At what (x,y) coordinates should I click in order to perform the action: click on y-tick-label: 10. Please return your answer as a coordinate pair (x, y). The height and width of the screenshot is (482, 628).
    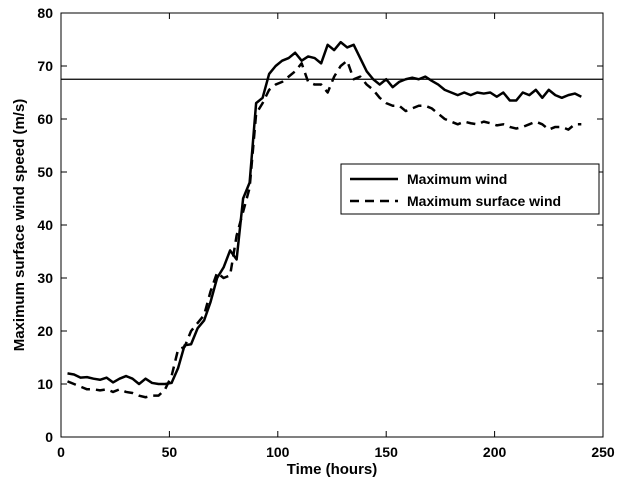
    Looking at the image, I should click on (45, 384).